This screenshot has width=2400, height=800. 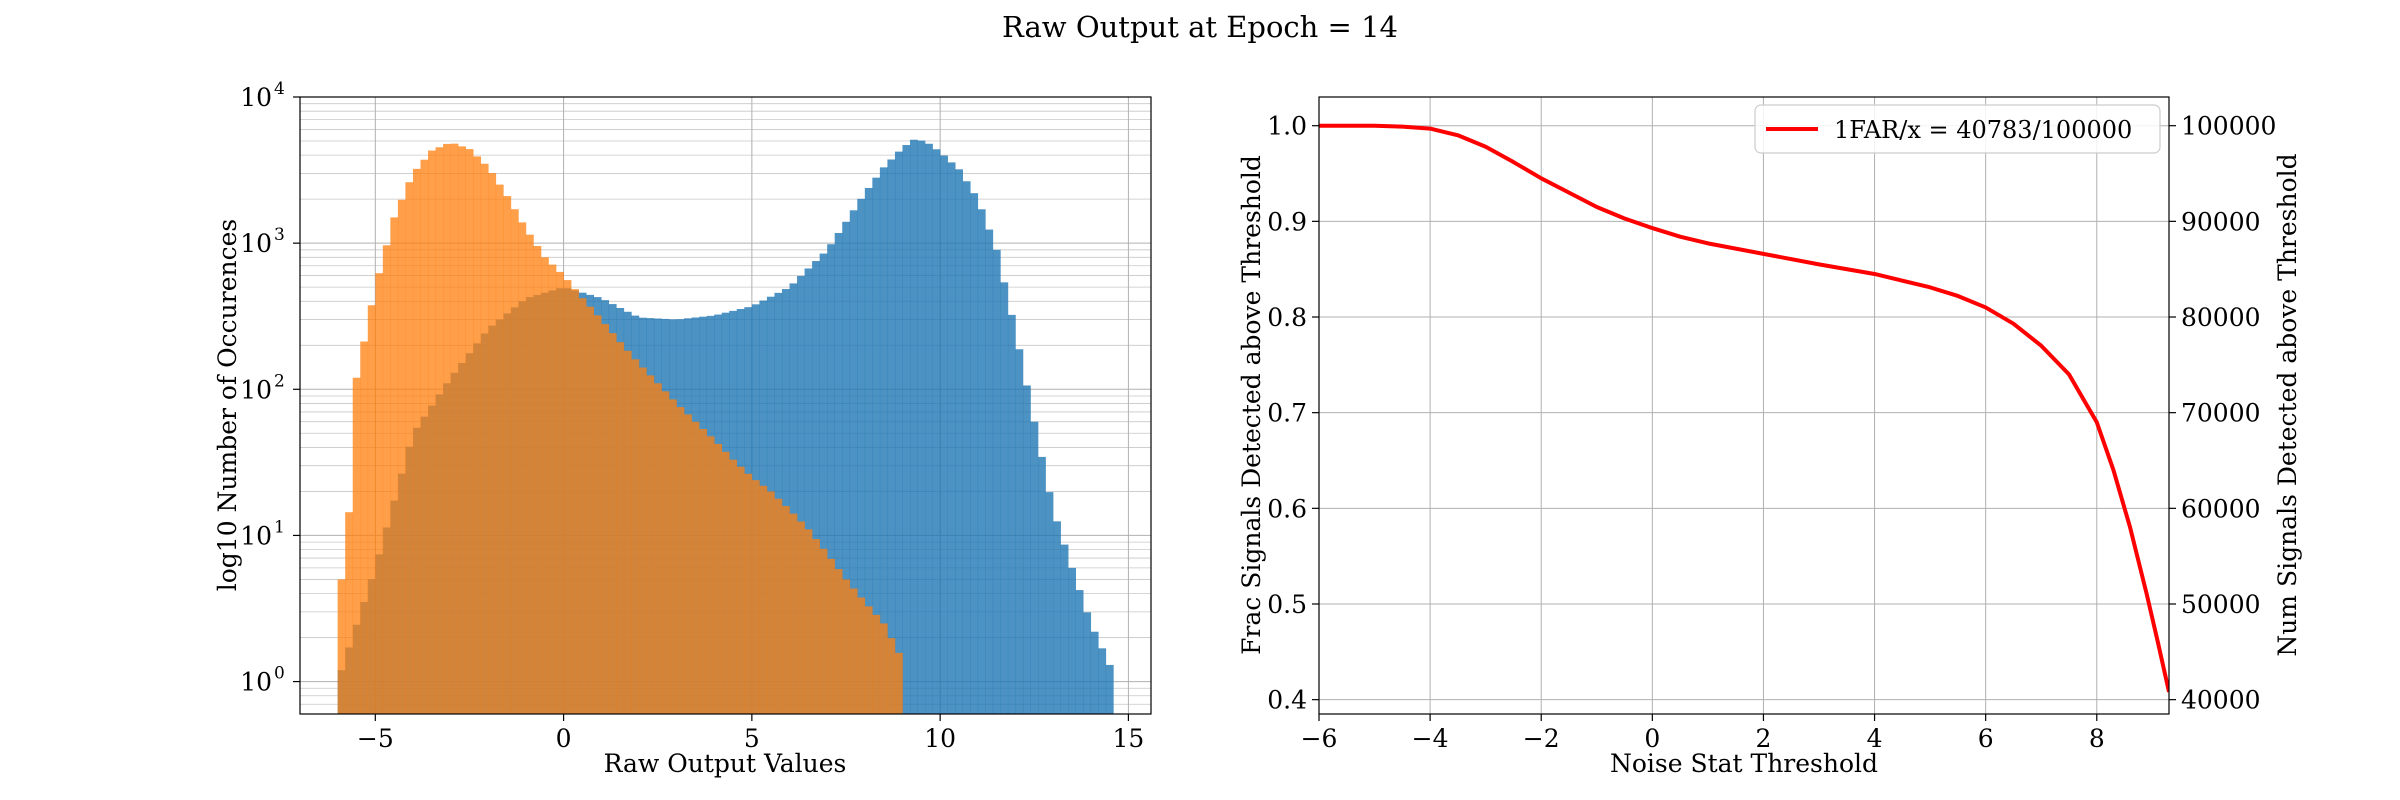 What do you see at coordinates (2221, 508) in the screenshot?
I see `detection-curve-right-y-tick-label: 60000` at bounding box center [2221, 508].